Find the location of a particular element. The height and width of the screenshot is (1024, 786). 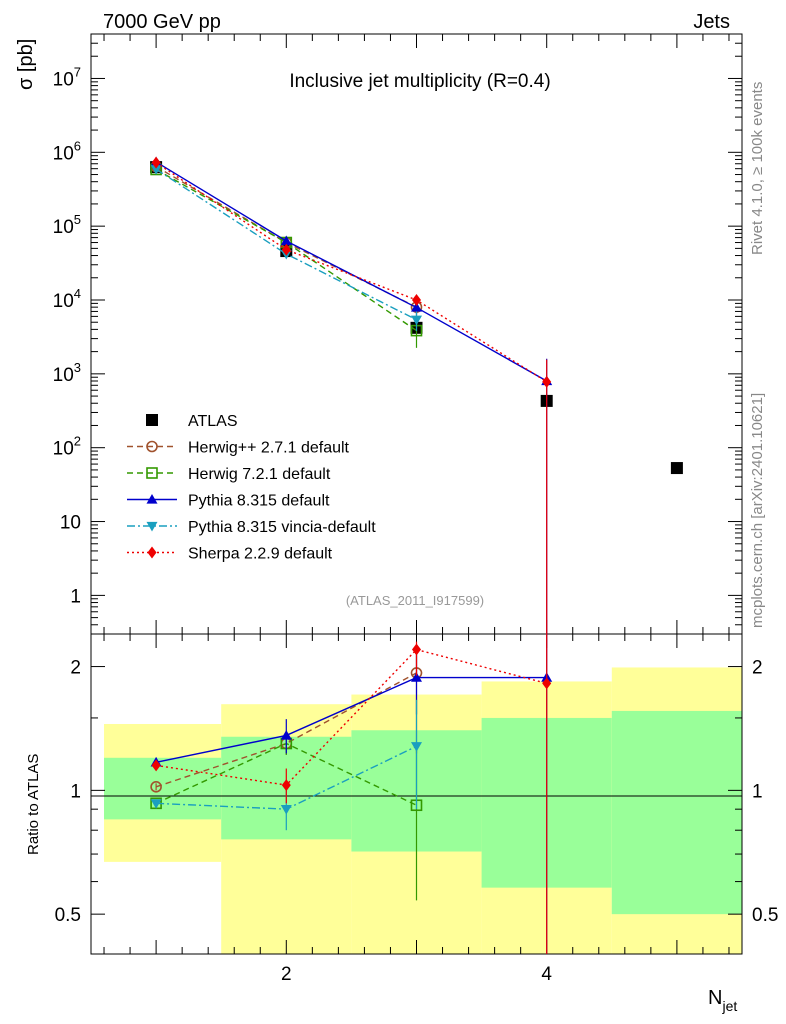

legend-entry: Sherpa 2.2.9 default is located at coordinates (230, 554).